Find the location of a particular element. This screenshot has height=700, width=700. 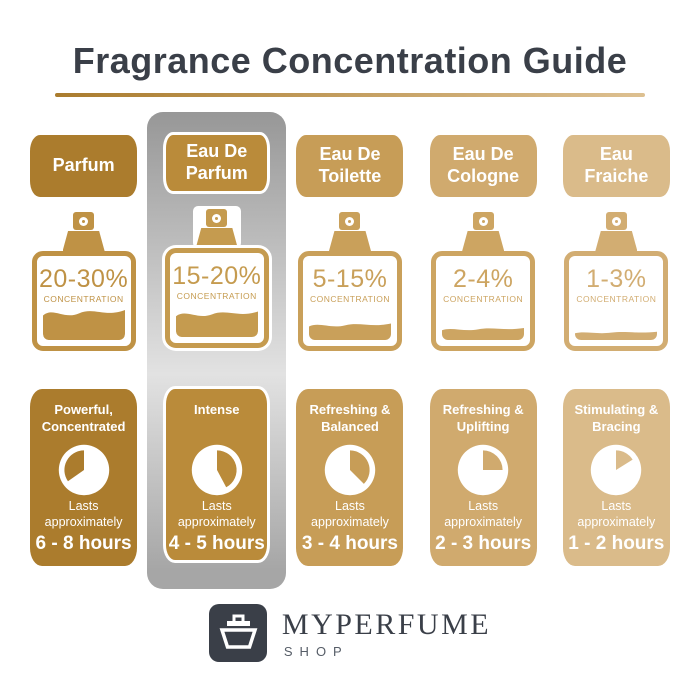

card-description: Powerful, Concentrated is located at coordinates (83, 418).